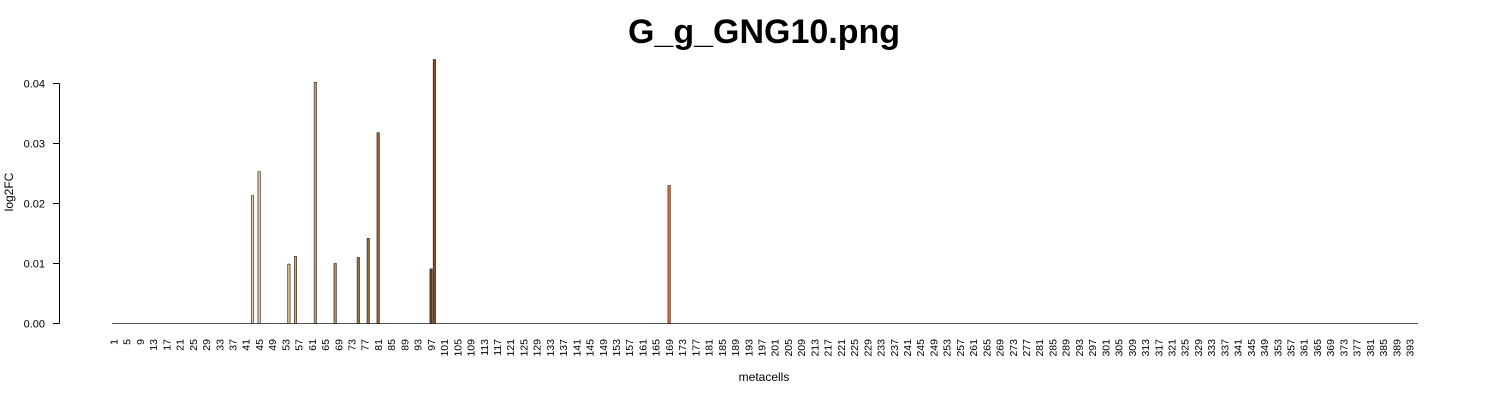 The width and height of the screenshot is (1500, 400). What do you see at coordinates (194, 345) in the screenshot?
I see `x-tick-label: 25` at bounding box center [194, 345].